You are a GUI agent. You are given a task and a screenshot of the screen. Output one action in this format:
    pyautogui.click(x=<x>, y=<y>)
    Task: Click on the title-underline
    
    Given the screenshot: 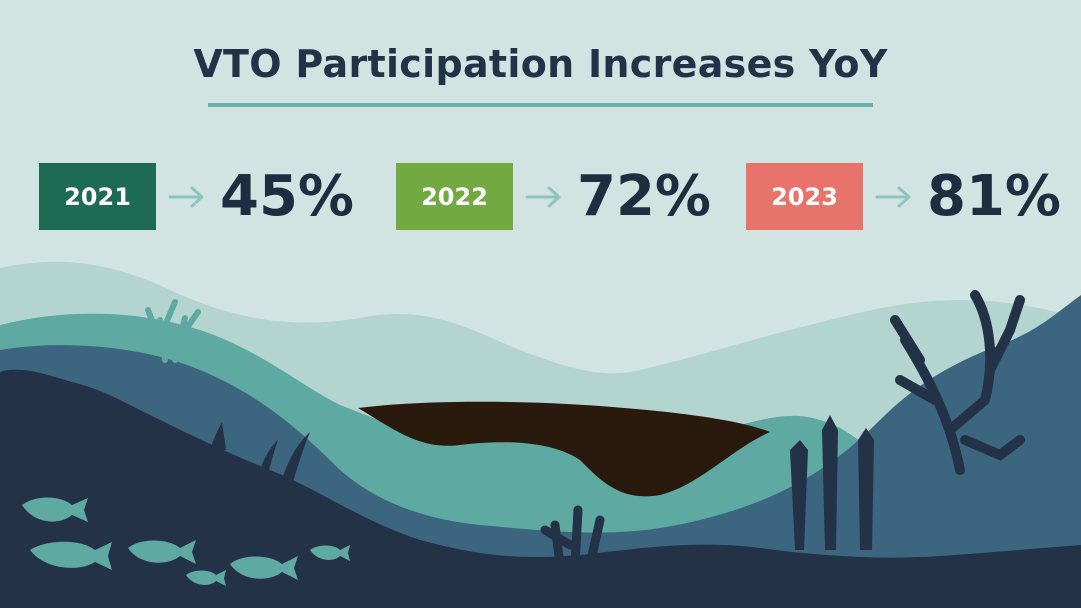 What is the action you would take?
    pyautogui.click(x=540, y=105)
    